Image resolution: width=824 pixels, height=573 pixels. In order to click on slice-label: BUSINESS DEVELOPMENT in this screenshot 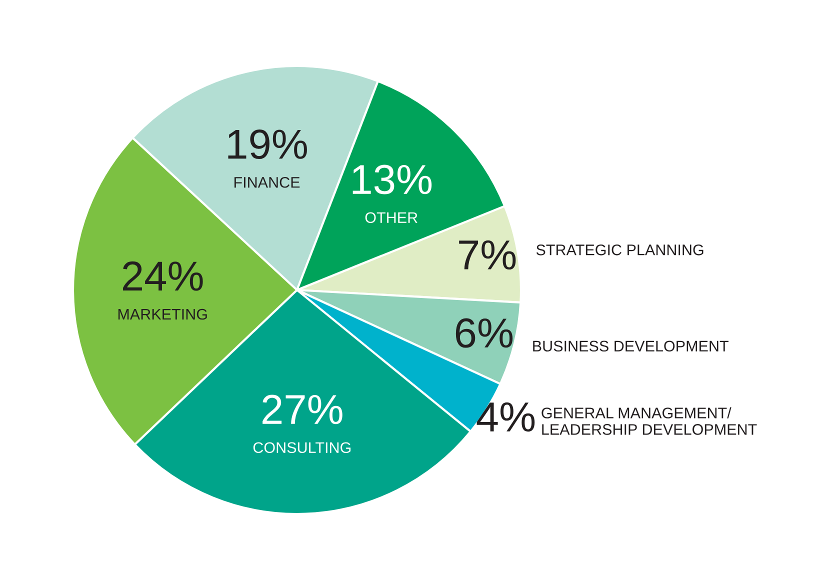, I will do `click(630, 346)`.